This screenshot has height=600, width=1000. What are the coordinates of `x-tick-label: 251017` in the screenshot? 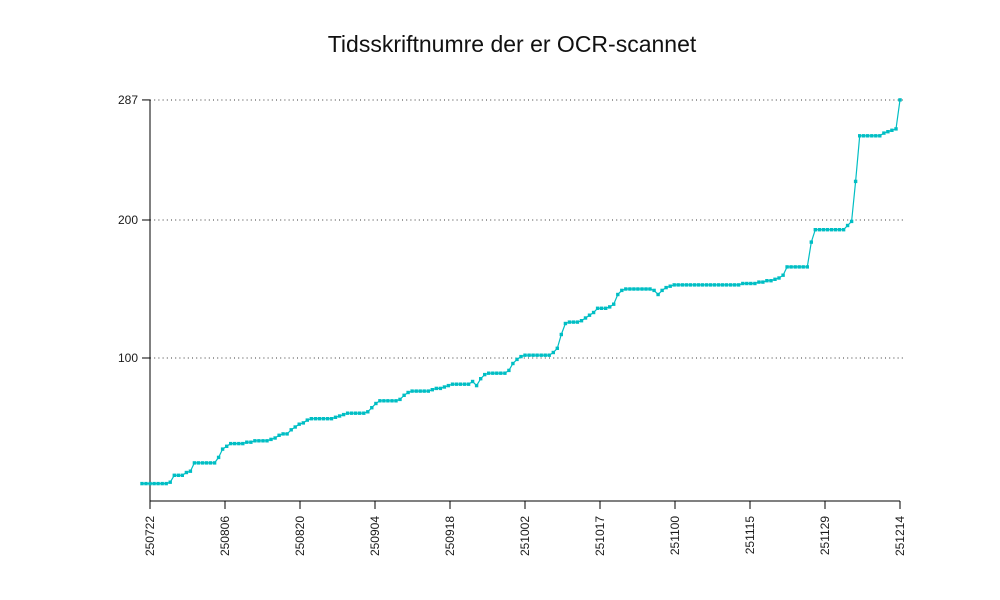 It's located at (600, 536).